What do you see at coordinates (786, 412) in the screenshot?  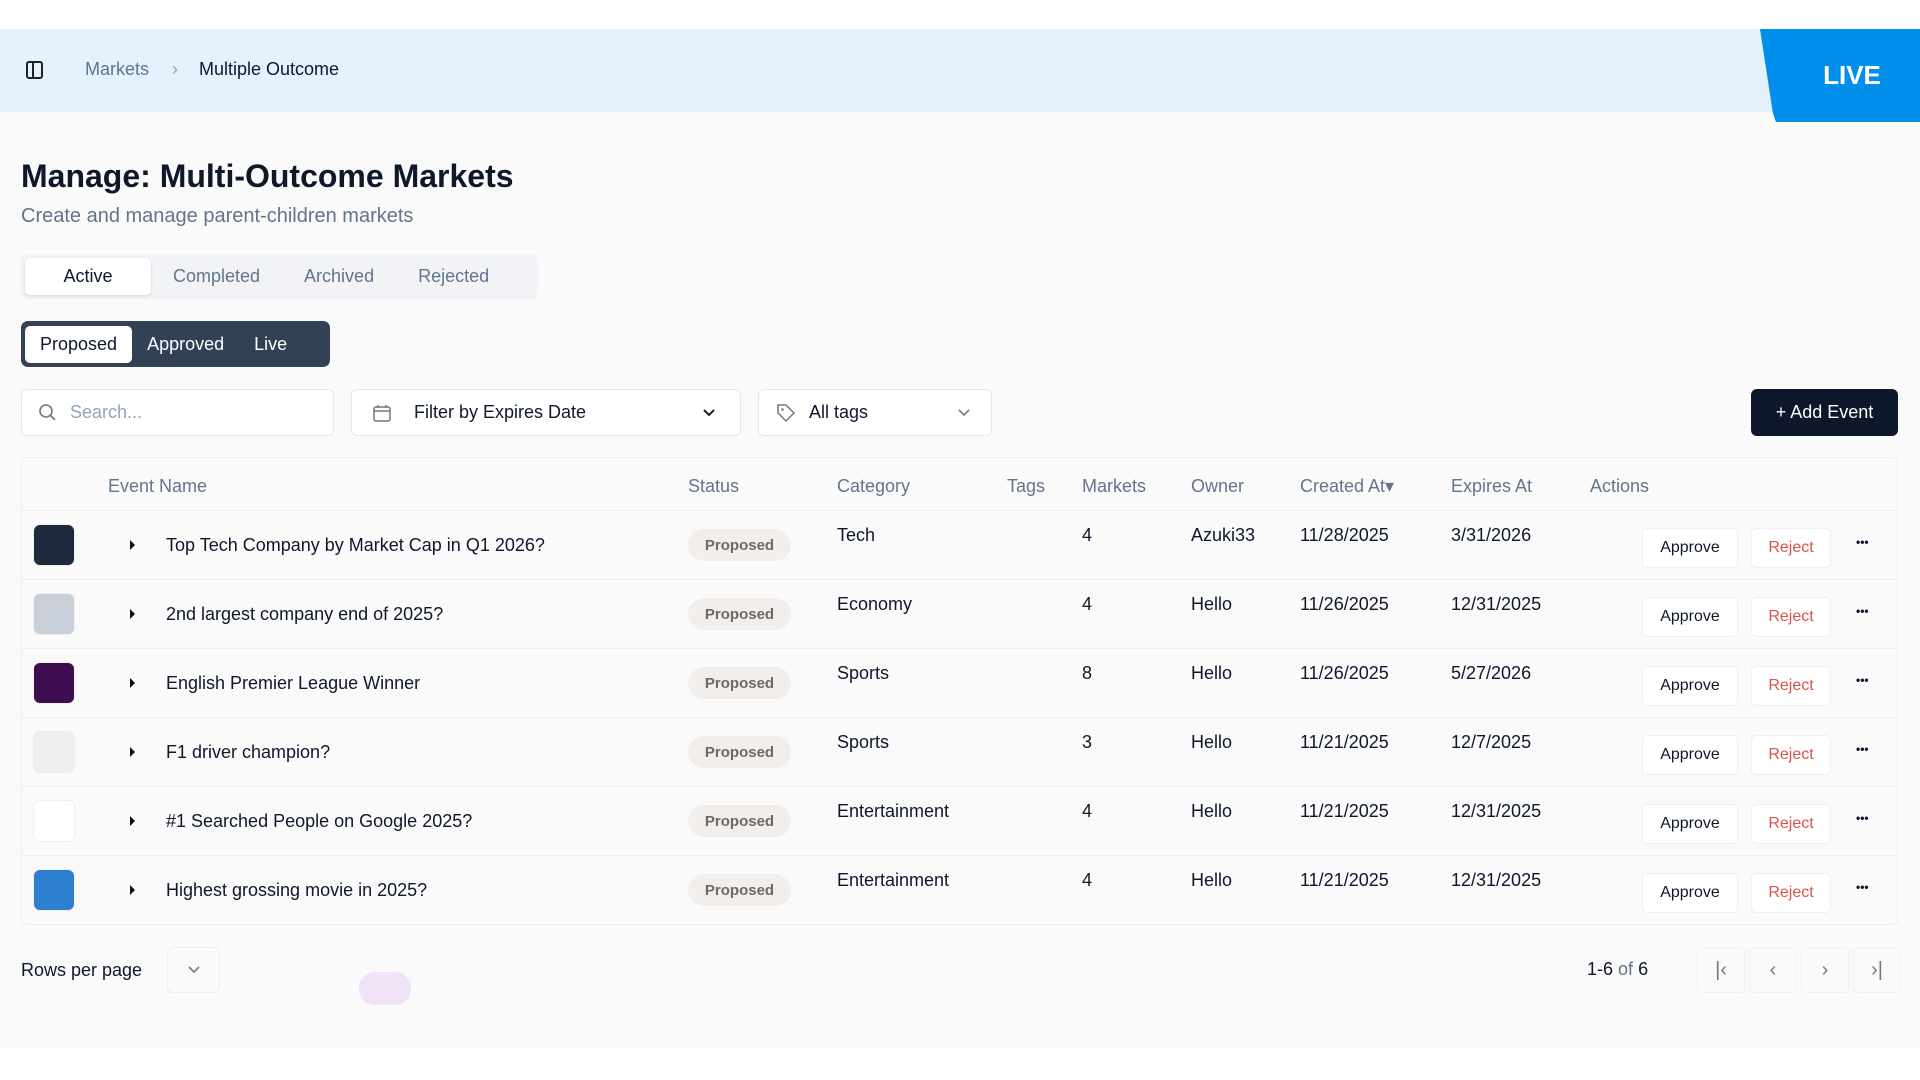 I see `tag-icon` at bounding box center [786, 412].